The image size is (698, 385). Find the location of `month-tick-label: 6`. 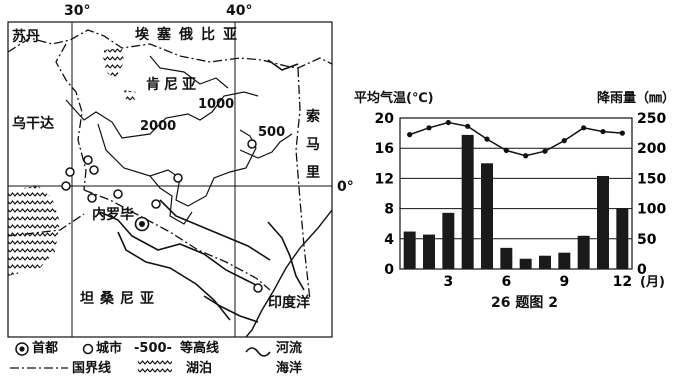

month-tick-label: 6 is located at coordinates (506, 282).